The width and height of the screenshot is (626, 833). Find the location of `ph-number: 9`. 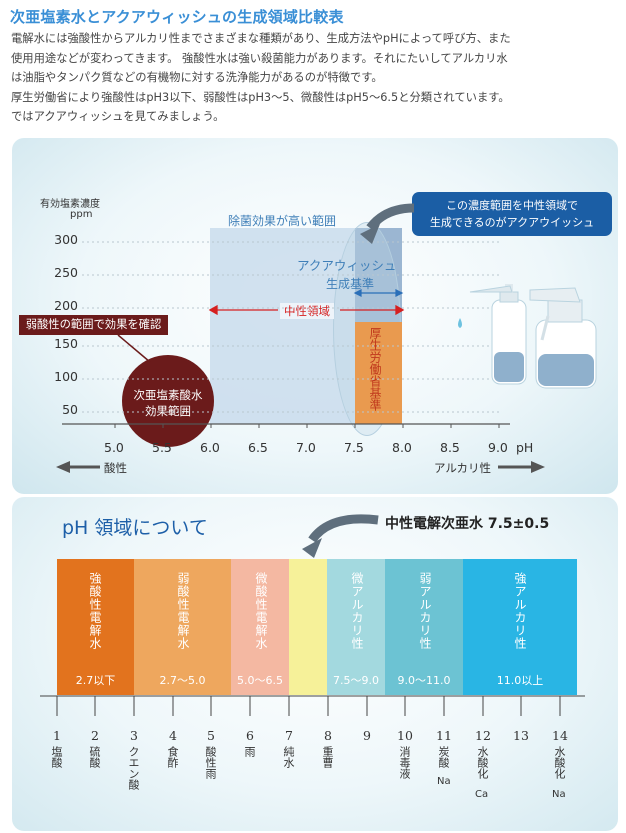

ph-number: 9 is located at coordinates (367, 735).